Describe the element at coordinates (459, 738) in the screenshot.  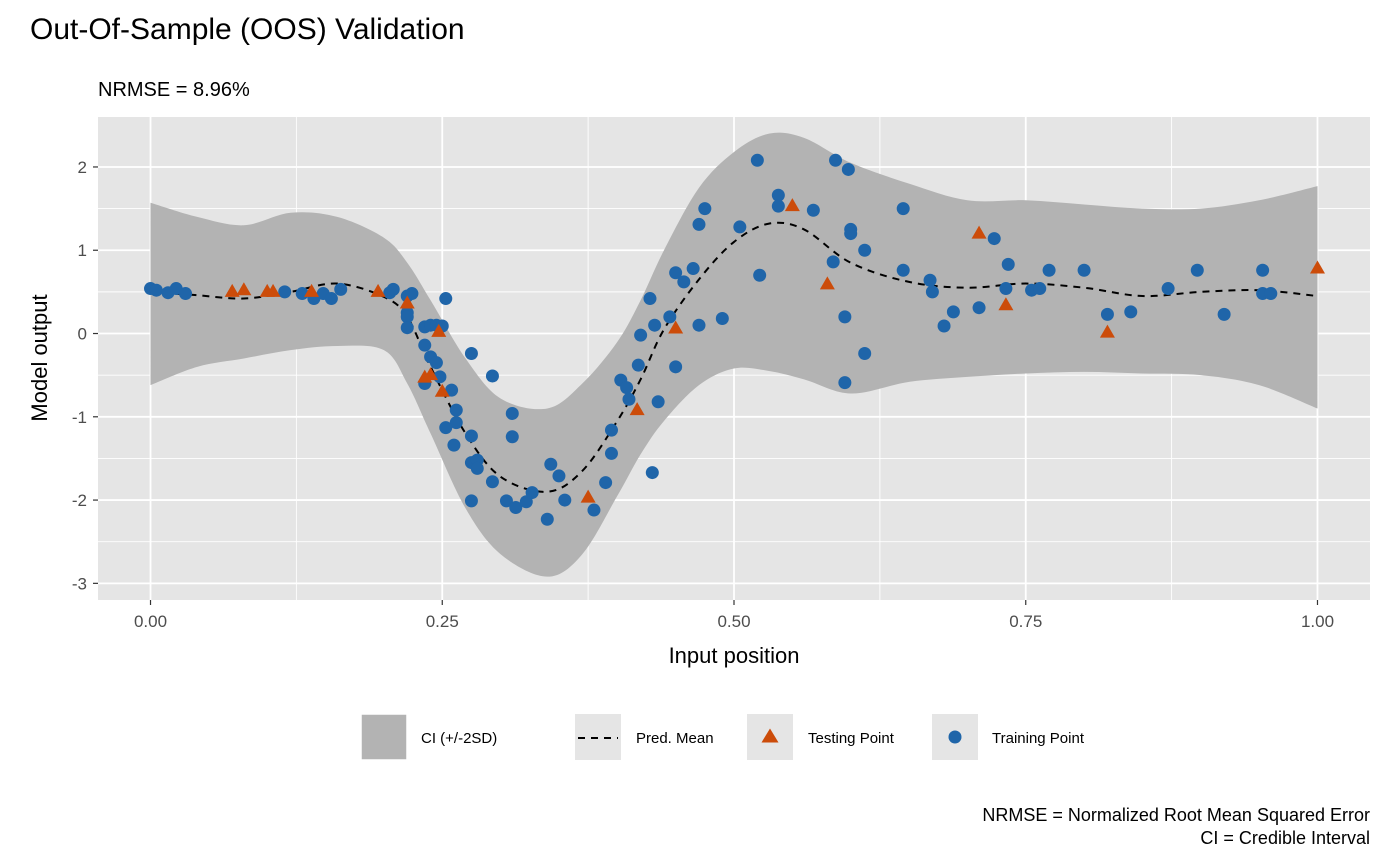
I see `legend-label-ci: CI (+/-2SD)` at that location.